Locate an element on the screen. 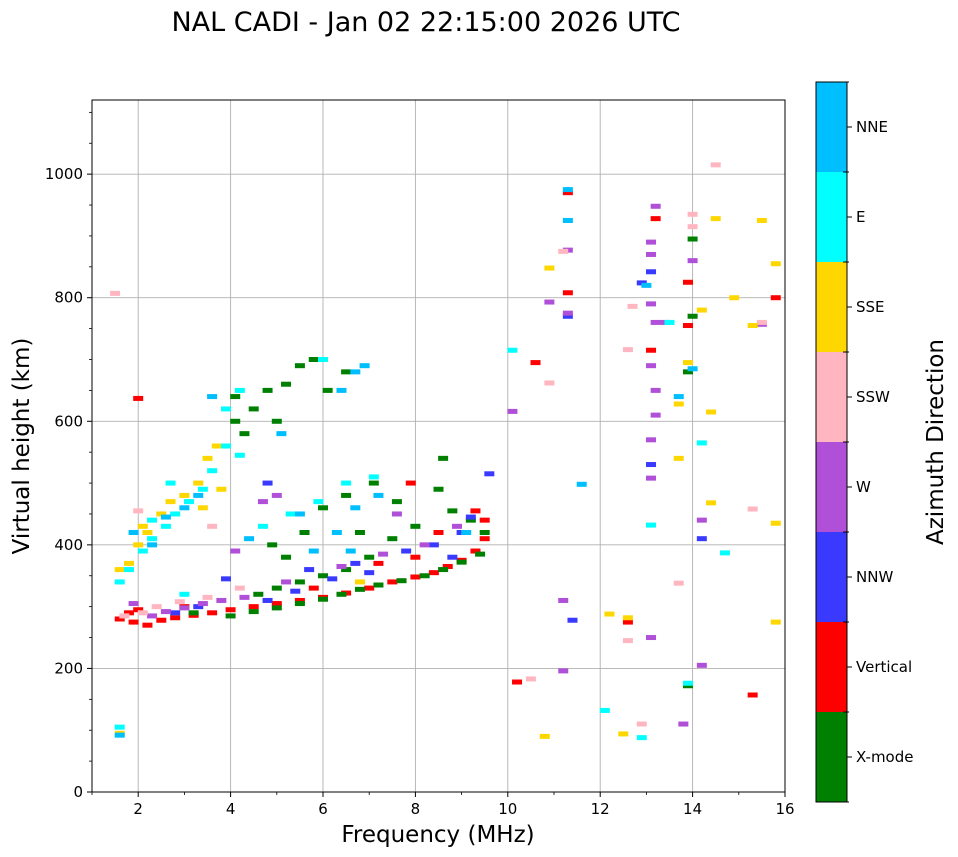 The width and height of the screenshot is (958, 857). colorbar-swatch-nnw is located at coordinates (831, 577).